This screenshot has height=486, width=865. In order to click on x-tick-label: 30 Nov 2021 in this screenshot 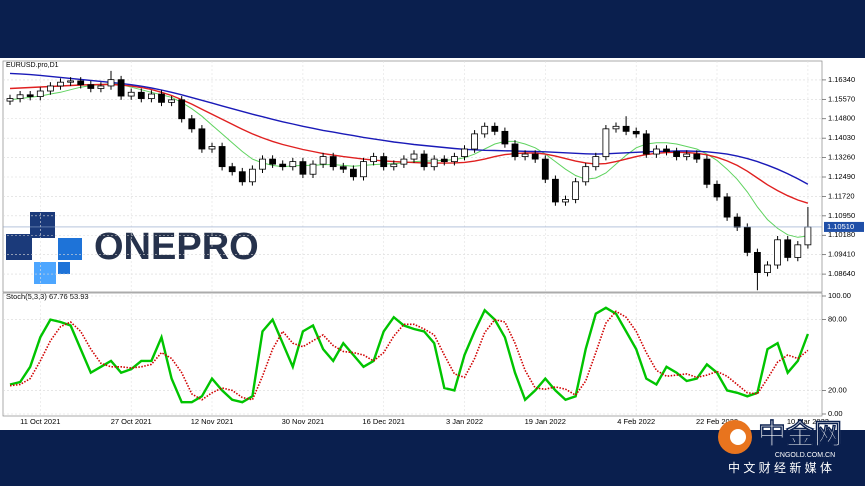, I will do `click(303, 421)`.